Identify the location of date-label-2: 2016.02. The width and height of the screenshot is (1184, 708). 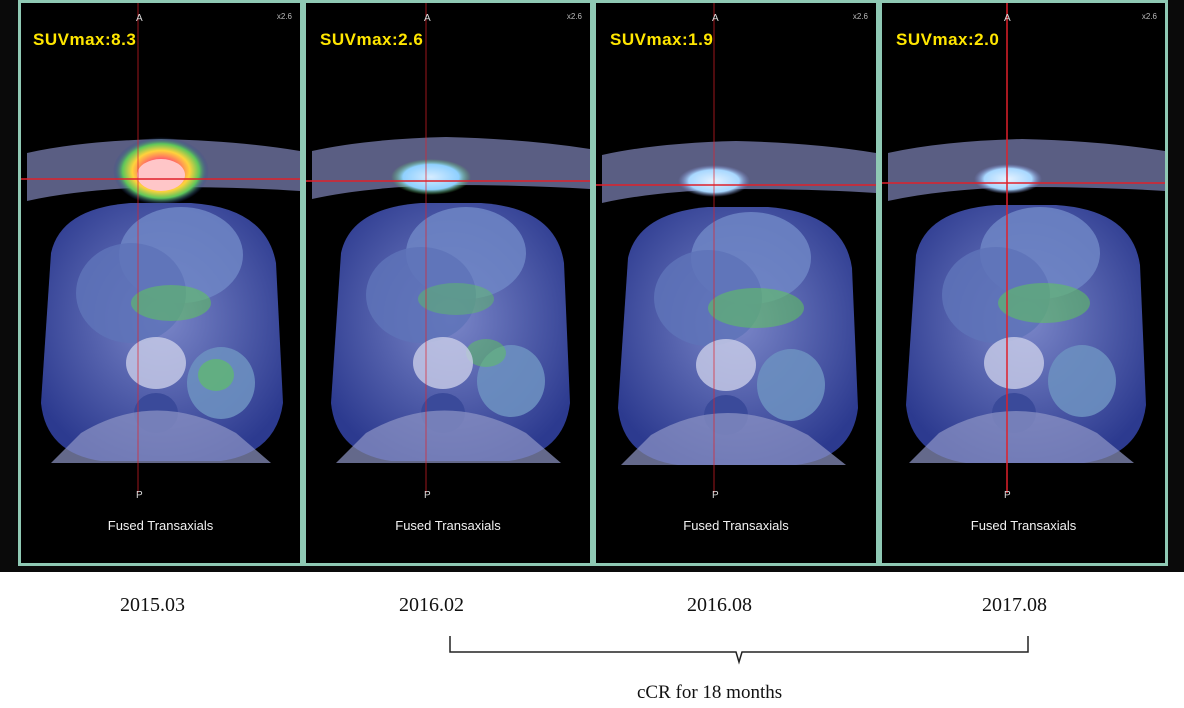
(431, 605).